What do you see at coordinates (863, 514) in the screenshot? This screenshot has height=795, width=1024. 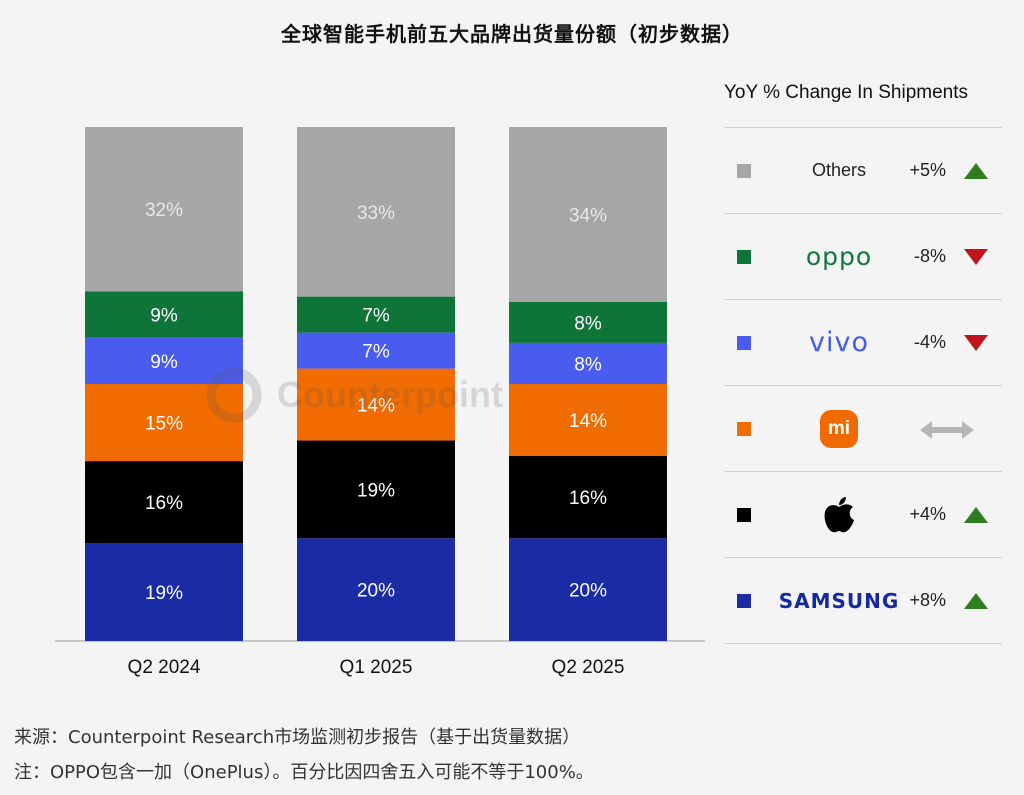 I see `legend-row-apple: +4%` at bounding box center [863, 514].